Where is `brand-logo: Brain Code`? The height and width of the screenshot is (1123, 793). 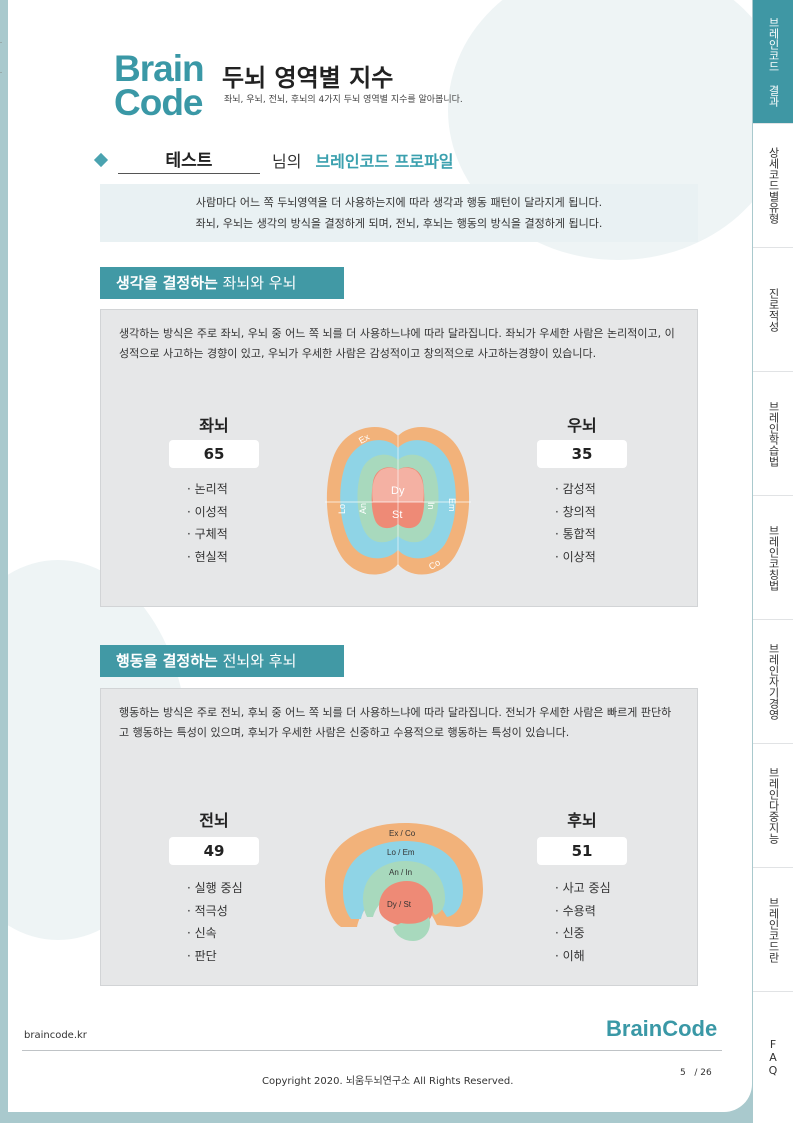
brand-logo: Brain Code is located at coordinates (159, 85).